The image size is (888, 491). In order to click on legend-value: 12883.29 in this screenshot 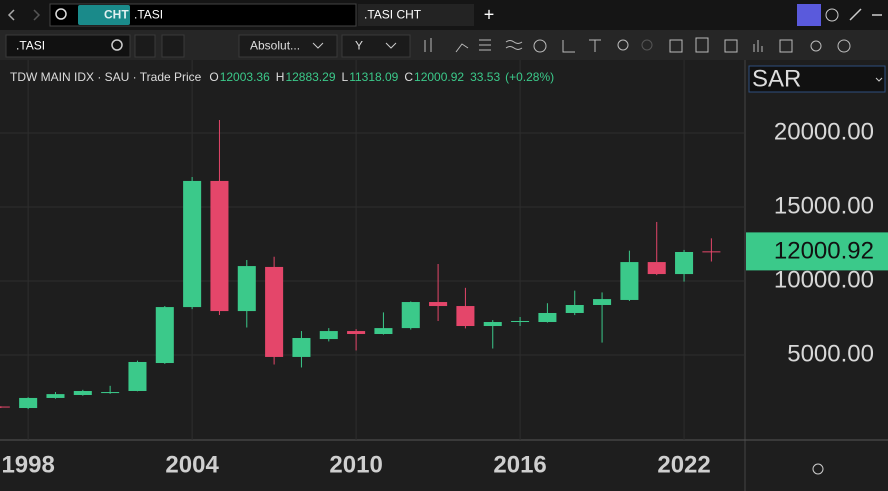, I will do `click(310, 77)`.